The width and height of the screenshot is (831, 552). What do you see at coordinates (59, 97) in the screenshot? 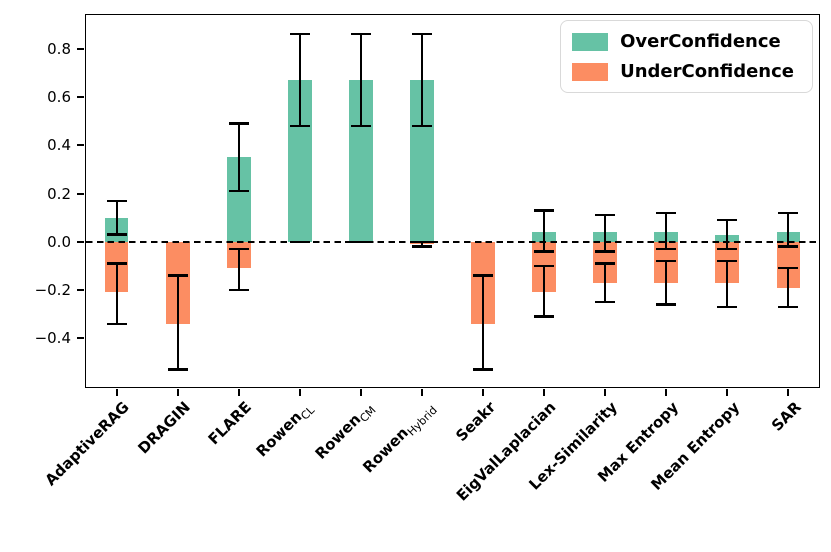
I see `y-tick-label: 0.6` at bounding box center [59, 97].